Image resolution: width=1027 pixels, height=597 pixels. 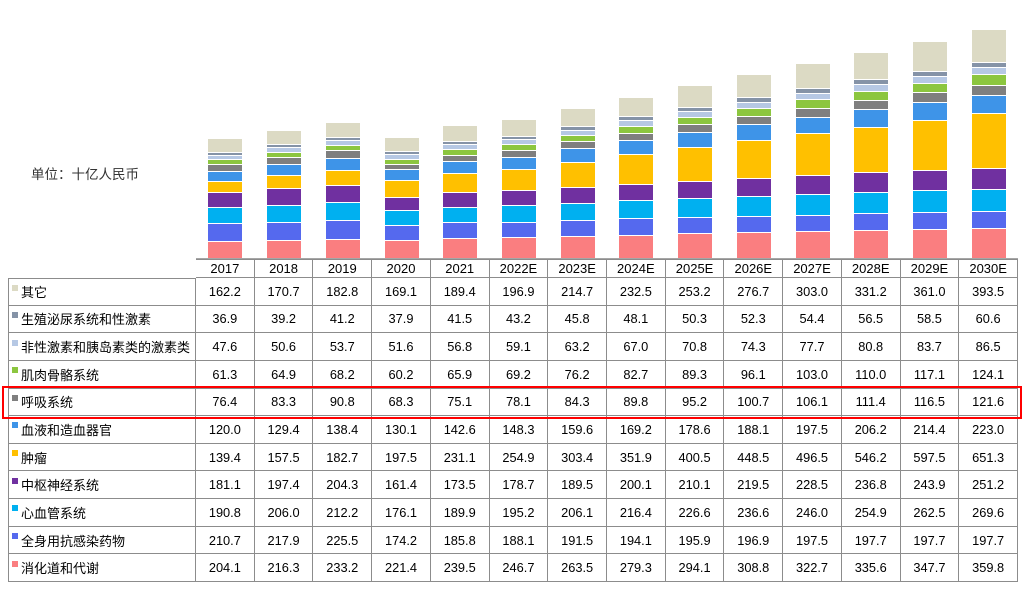 What do you see at coordinates (343, 513) in the screenshot?
I see `table-cell: 212.2` at bounding box center [343, 513].